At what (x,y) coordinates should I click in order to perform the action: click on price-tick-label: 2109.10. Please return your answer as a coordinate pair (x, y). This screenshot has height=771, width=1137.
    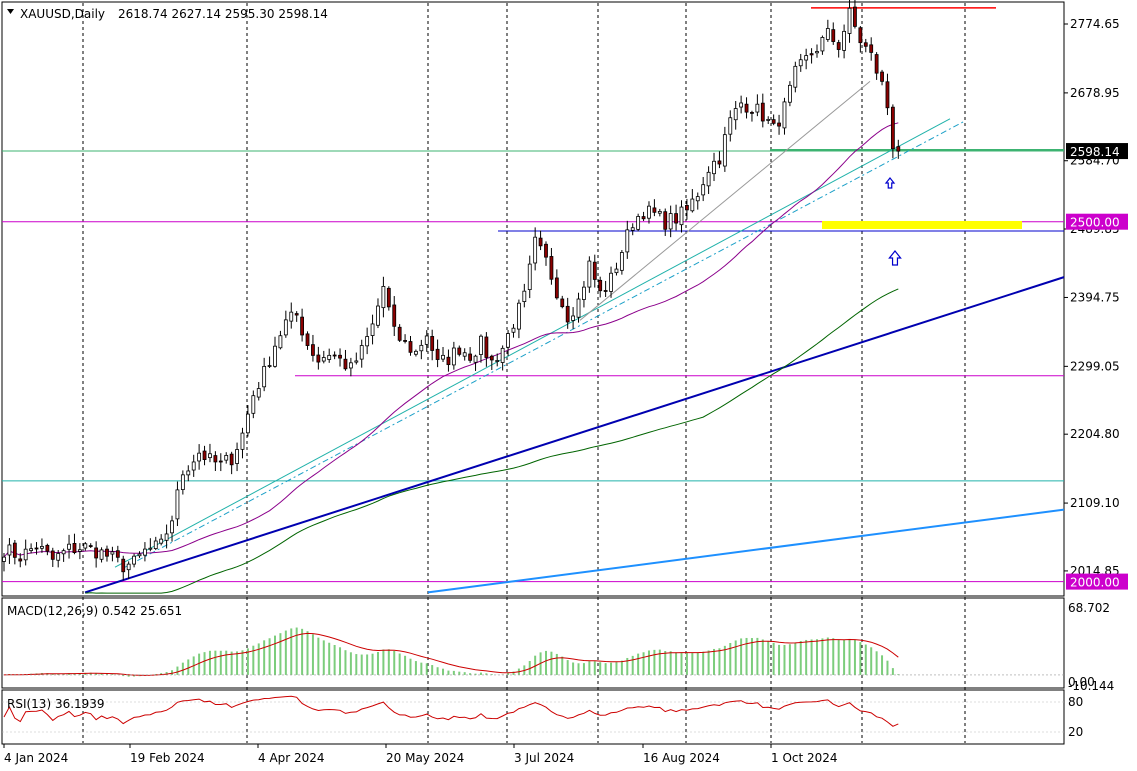
    Looking at the image, I should click on (1095, 503).